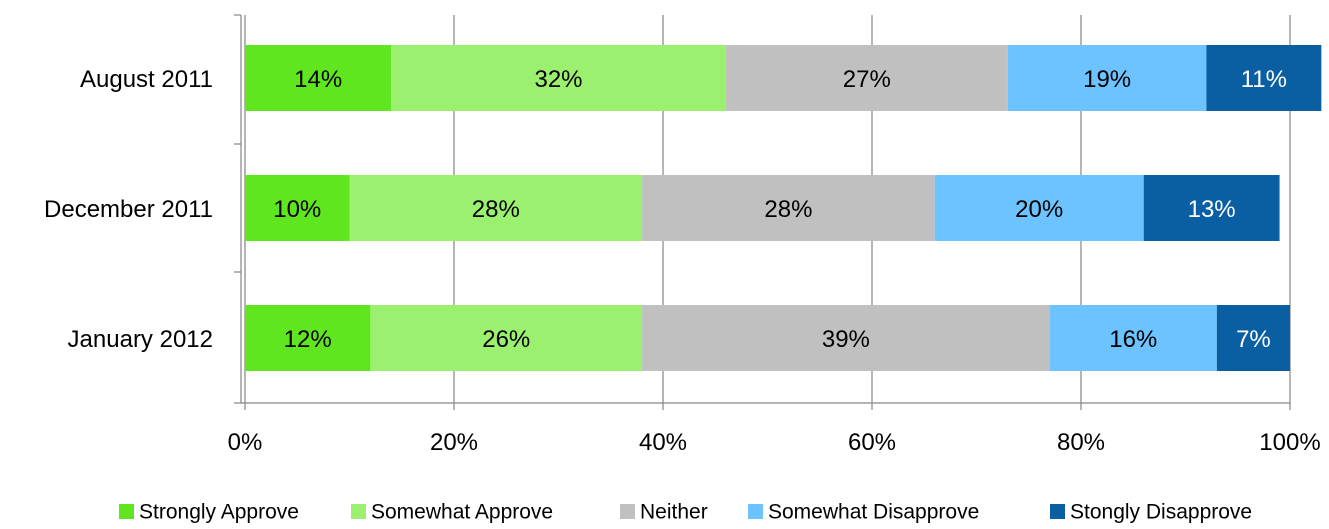 This screenshot has height=529, width=1329. I want to click on x-tick-label: 60%, so click(872, 442).